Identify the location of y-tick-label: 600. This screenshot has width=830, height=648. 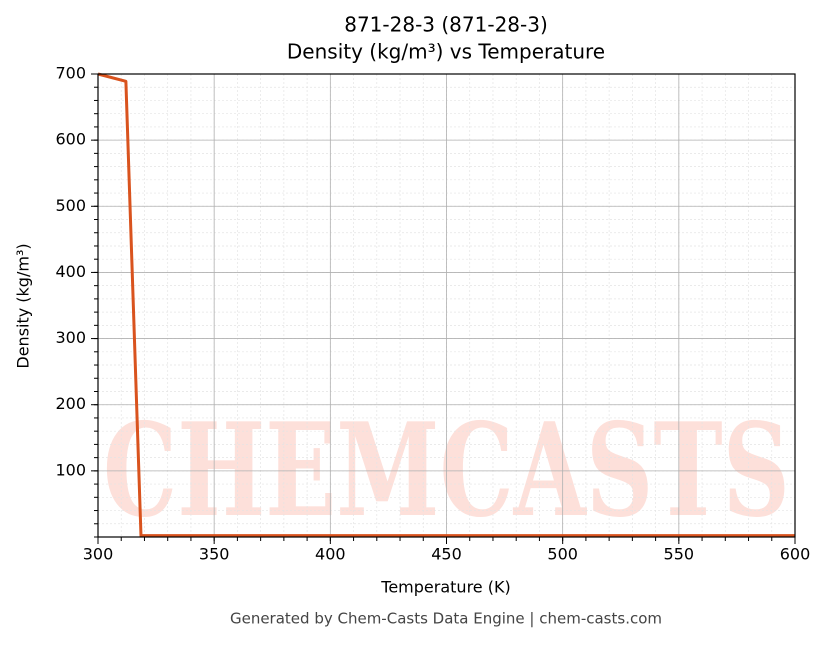
(70, 139).